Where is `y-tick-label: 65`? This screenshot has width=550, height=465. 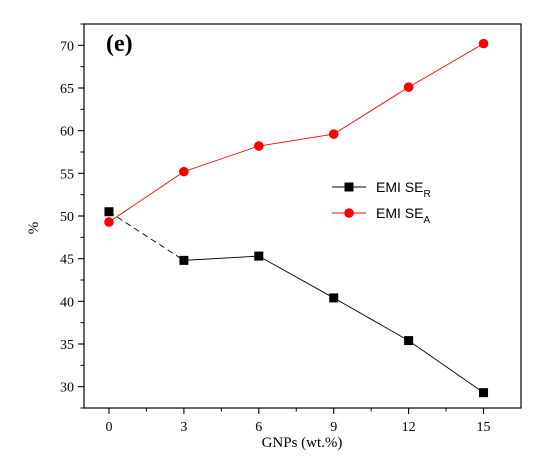 y-tick-label: 65 is located at coordinates (67, 89).